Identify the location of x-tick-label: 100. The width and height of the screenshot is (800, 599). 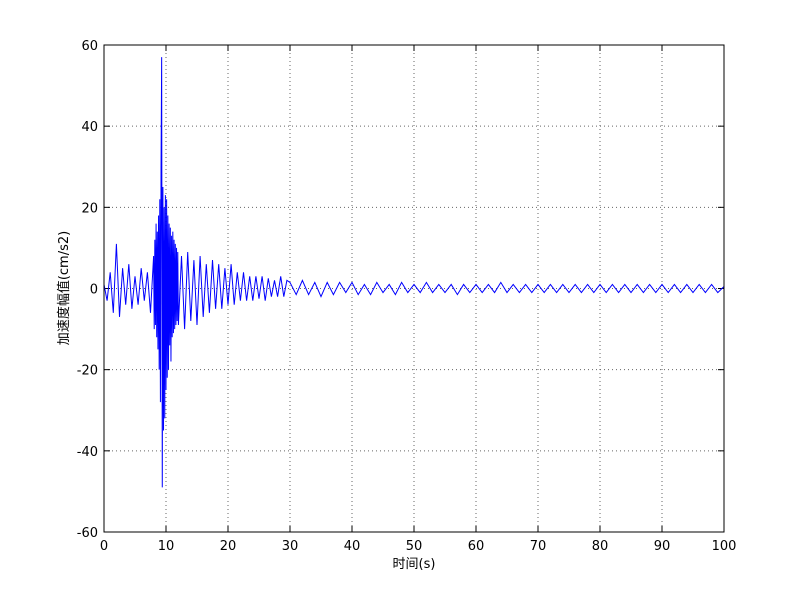
(724, 546).